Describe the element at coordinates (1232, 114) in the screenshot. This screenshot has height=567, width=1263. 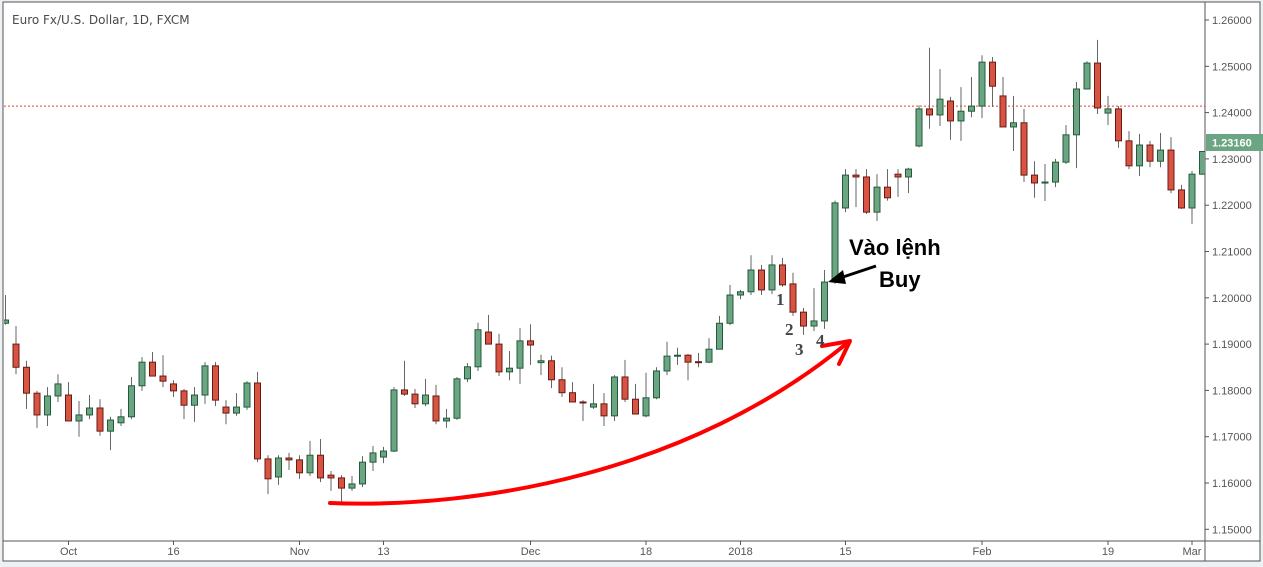
I see `price-tick-label: 1.24000` at that location.